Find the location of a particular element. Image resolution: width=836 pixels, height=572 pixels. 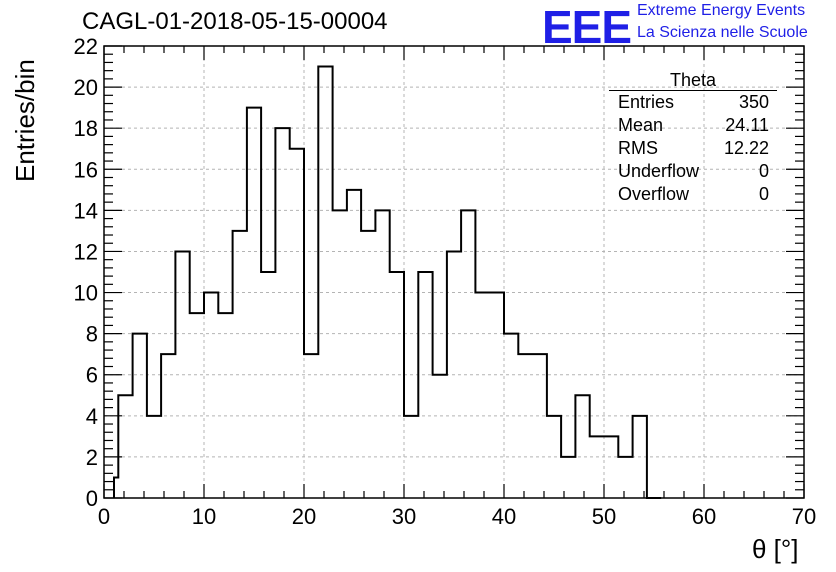

stats-row-underflow: Underflow 0 is located at coordinates (693, 171).